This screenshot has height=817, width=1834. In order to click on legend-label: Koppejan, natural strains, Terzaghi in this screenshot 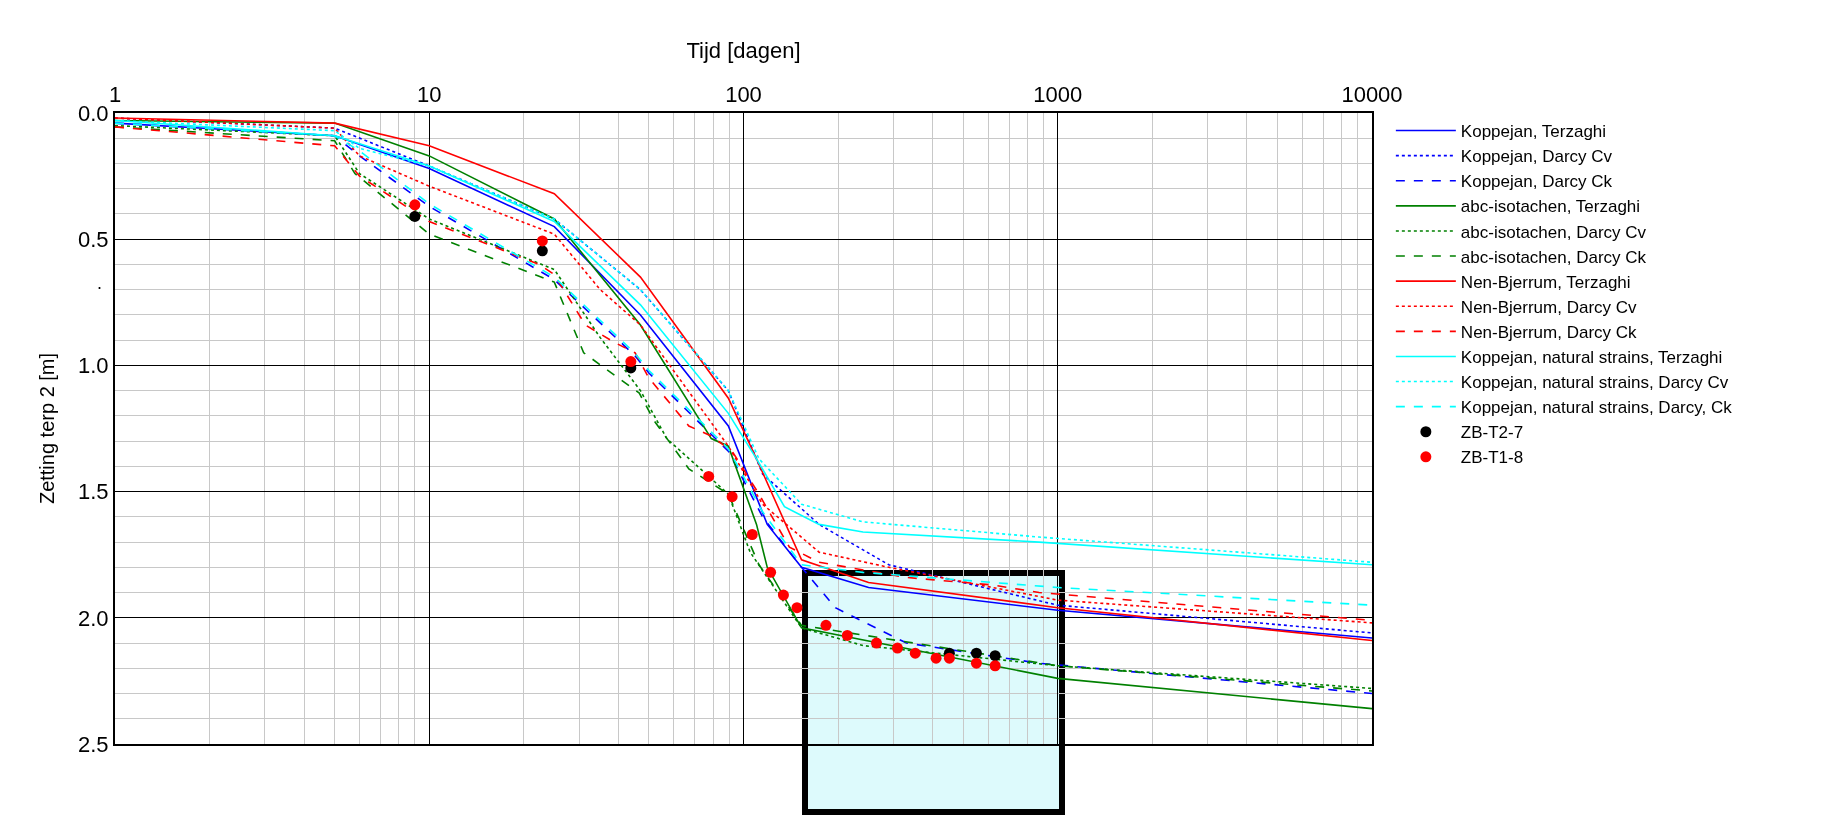, I will do `click(1591, 358)`.